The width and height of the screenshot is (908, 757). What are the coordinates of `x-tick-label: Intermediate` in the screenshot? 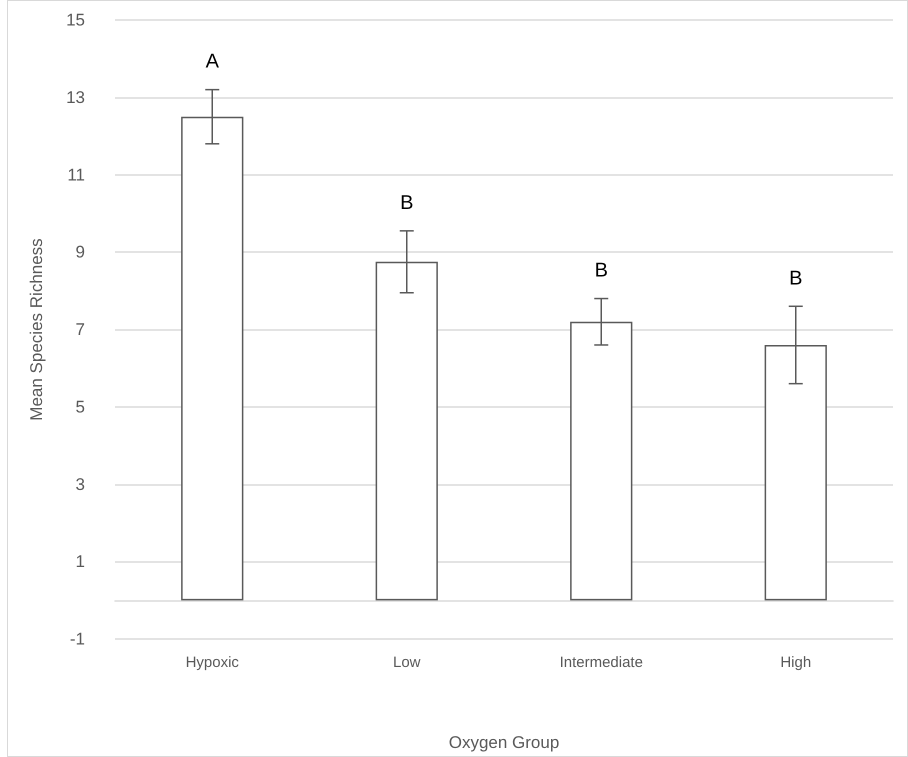 It's located at (601, 662).